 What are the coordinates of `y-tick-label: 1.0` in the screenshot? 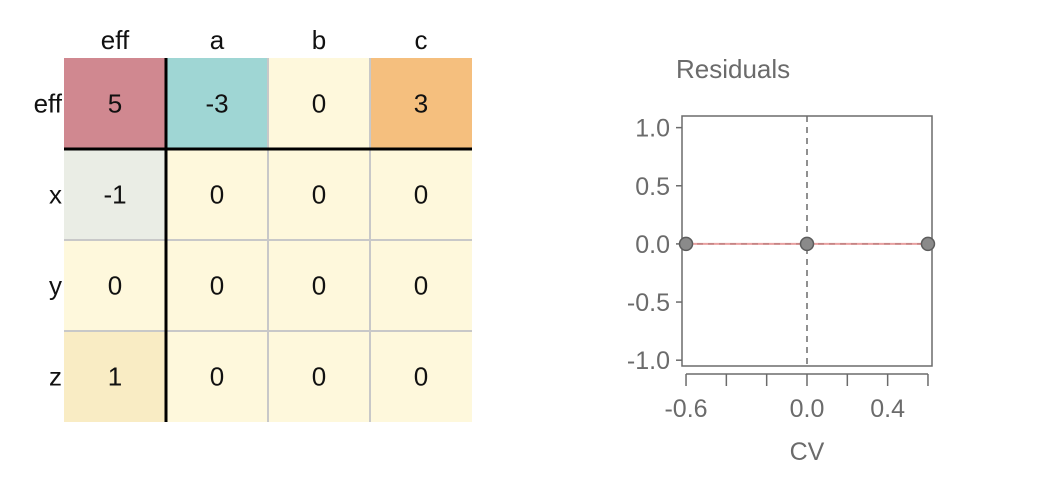 It's located at (652, 129).